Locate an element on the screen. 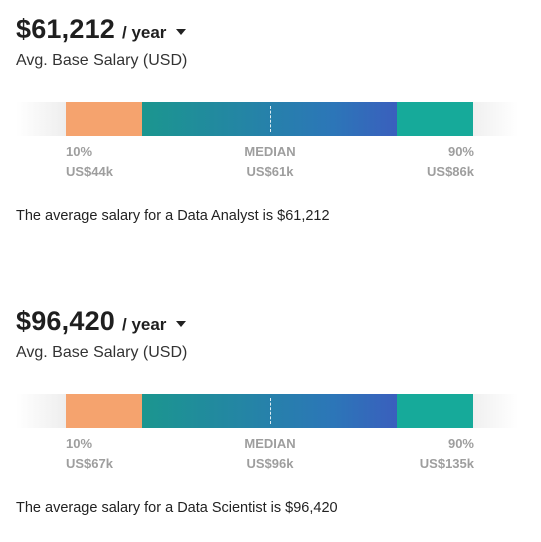  salary-headline: $61,212 / year is located at coordinates (101, 32).